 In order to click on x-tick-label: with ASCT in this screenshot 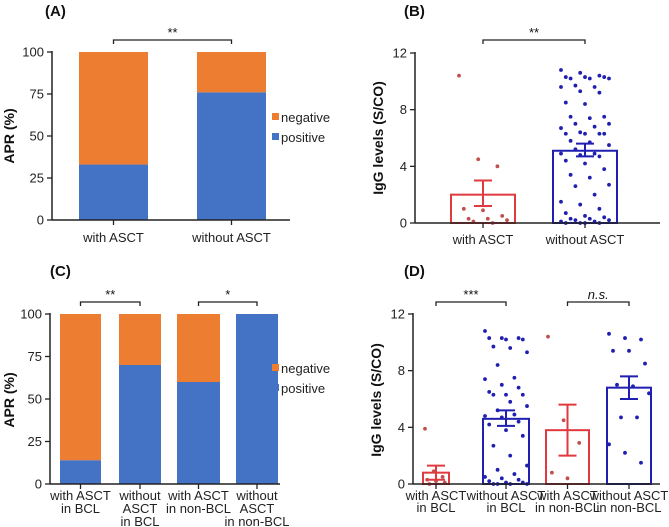, I will do `click(198, 495)`.